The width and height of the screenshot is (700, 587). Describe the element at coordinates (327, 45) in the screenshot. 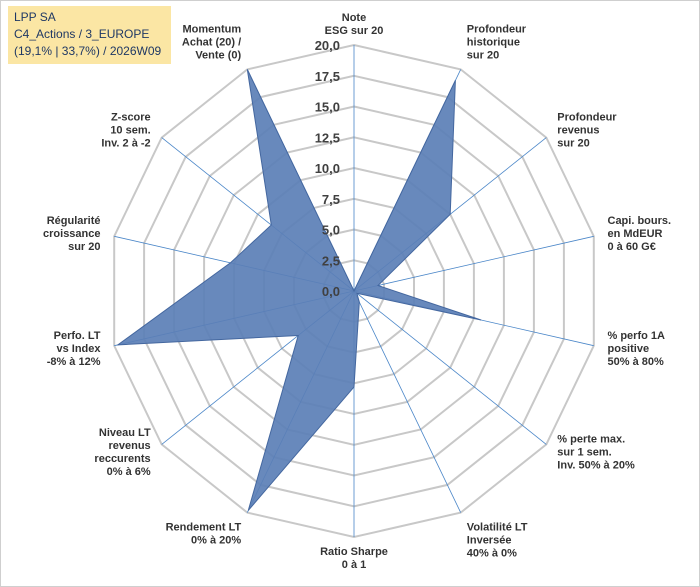

I see `tick-label-8: 20,0` at that location.